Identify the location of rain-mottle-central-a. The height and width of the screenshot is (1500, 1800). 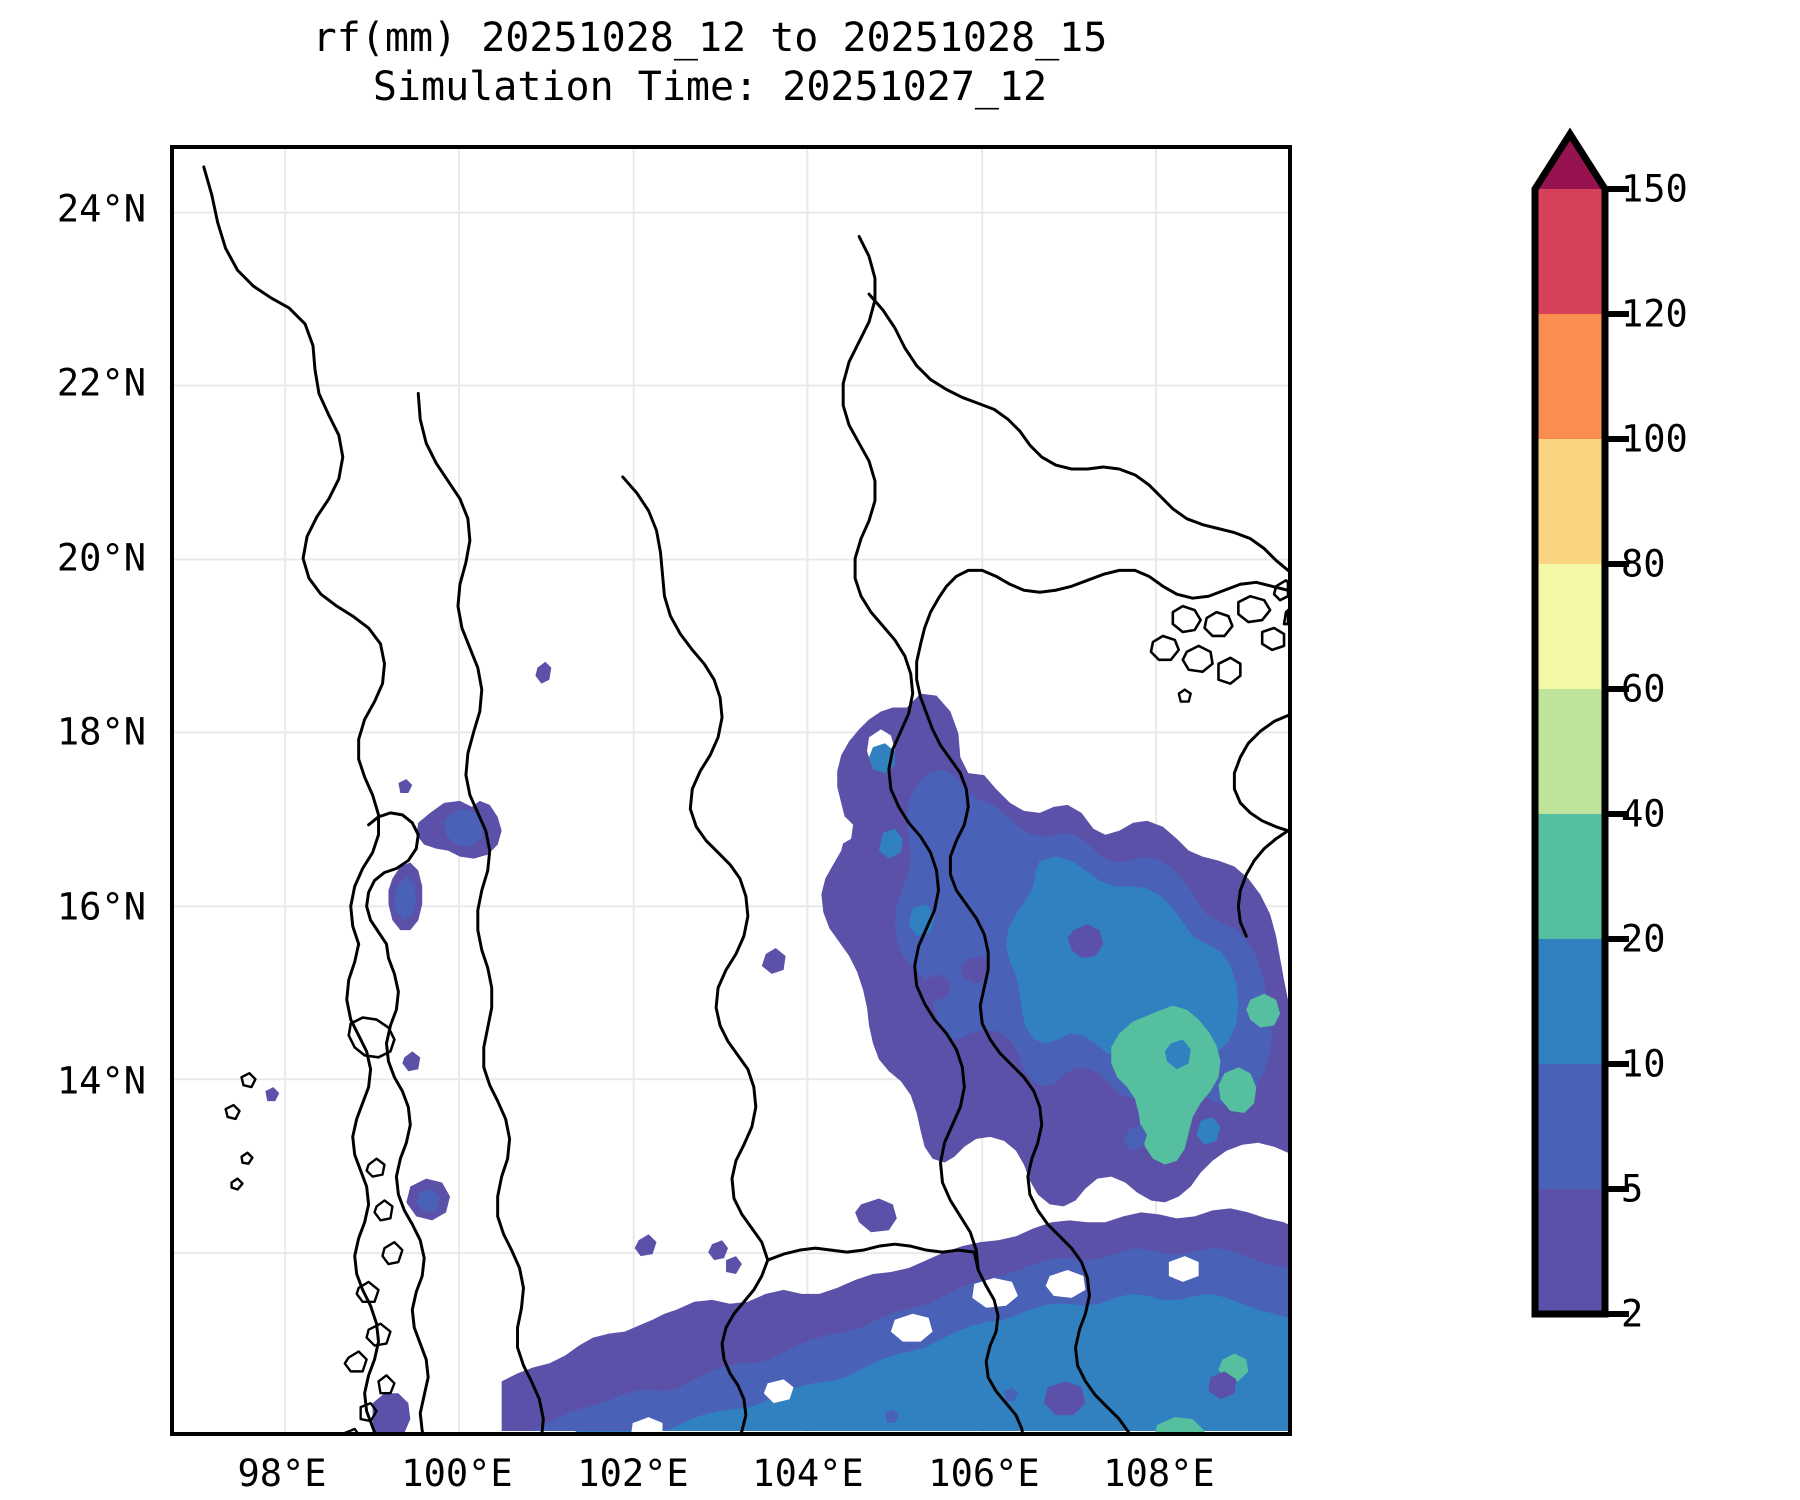
(1177, 1054).